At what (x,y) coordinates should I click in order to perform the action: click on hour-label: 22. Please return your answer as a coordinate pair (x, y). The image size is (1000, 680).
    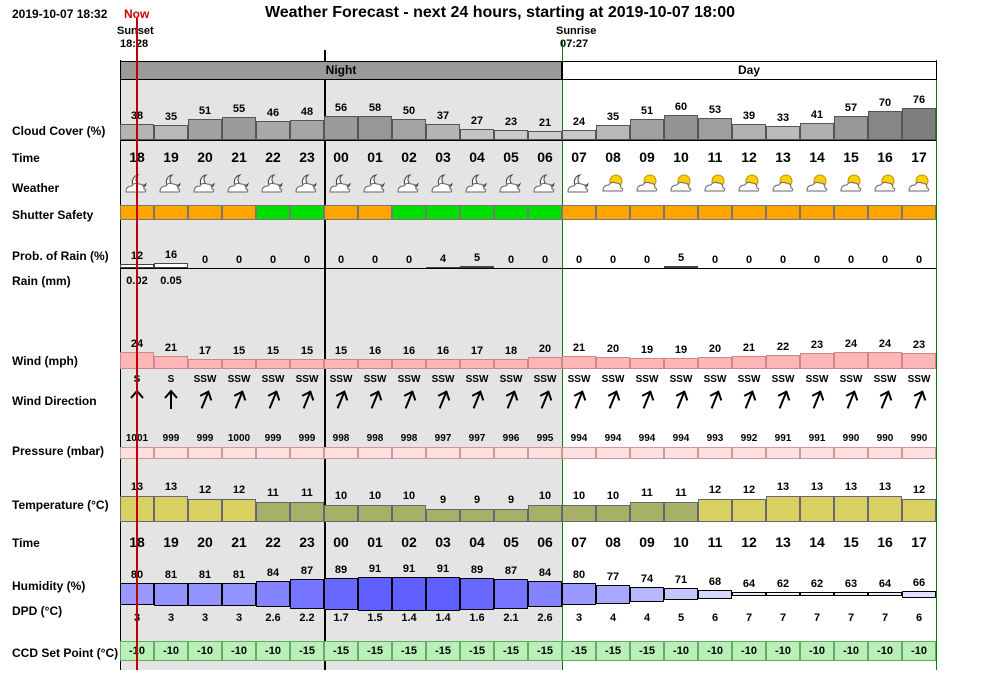
    Looking at the image, I should click on (273, 157).